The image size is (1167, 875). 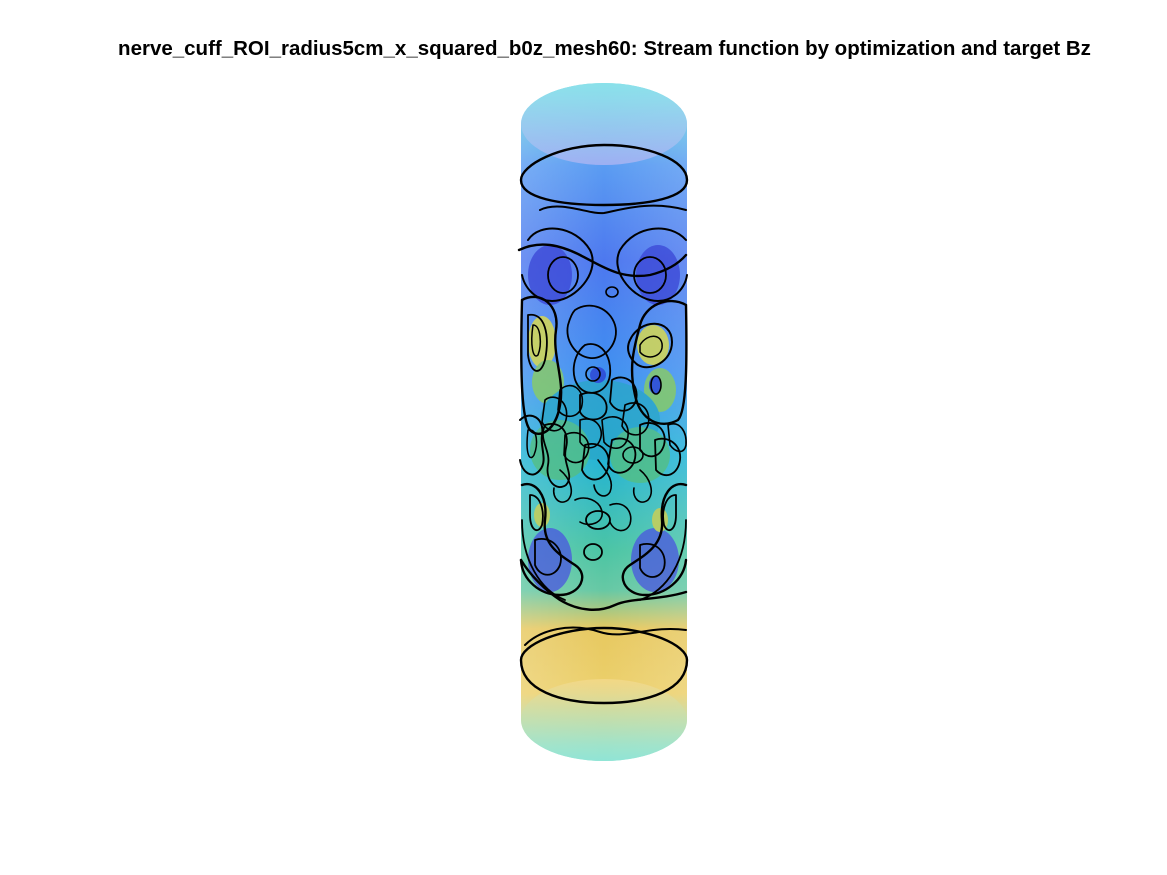 I want to click on top-cap, so click(x=604, y=124).